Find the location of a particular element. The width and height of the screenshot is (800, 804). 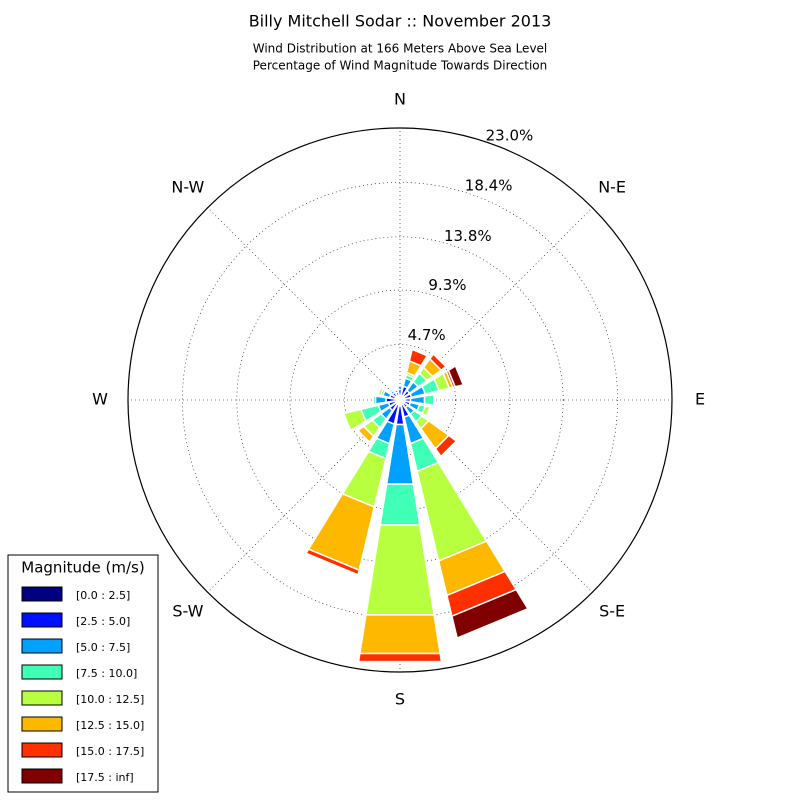

legend-label: [7.5 : 10.0] is located at coordinates (106, 673).